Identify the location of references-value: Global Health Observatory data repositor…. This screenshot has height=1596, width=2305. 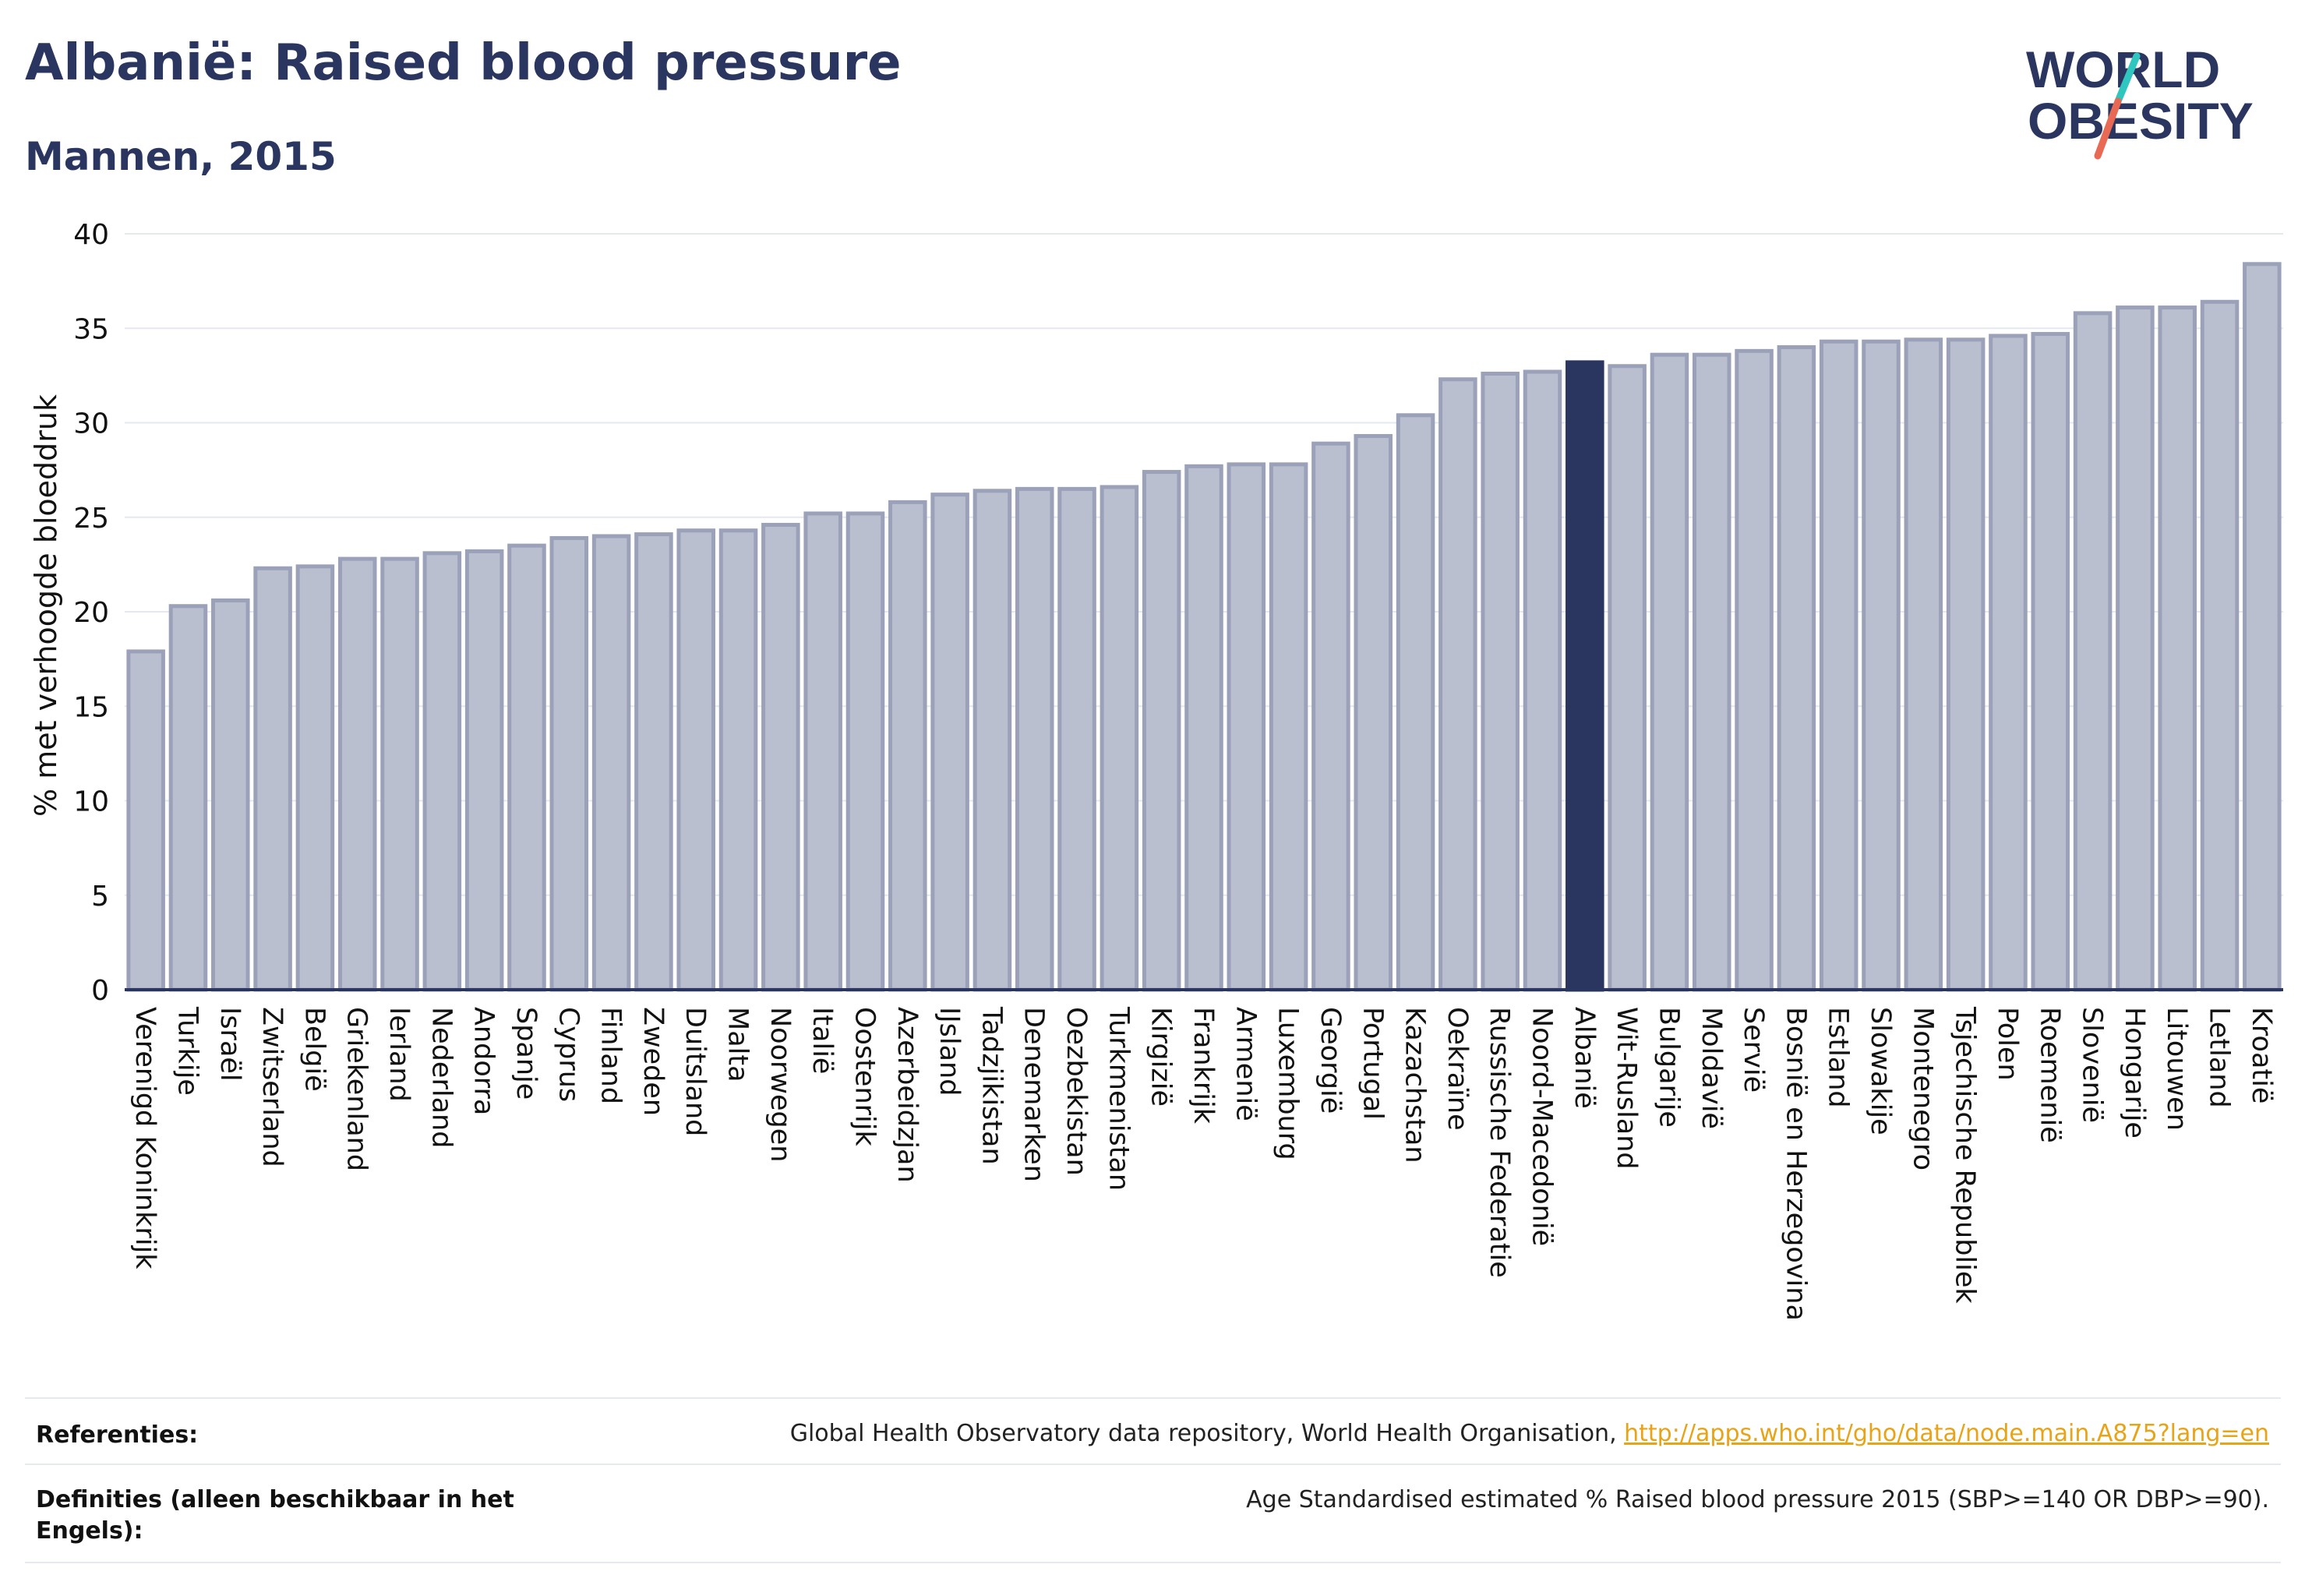
(1529, 1433).